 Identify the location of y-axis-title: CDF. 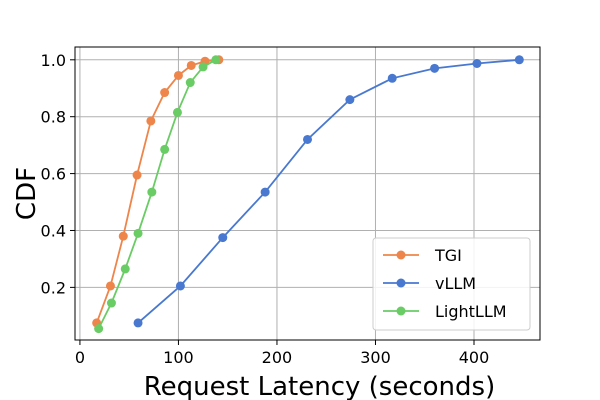
(27, 193).